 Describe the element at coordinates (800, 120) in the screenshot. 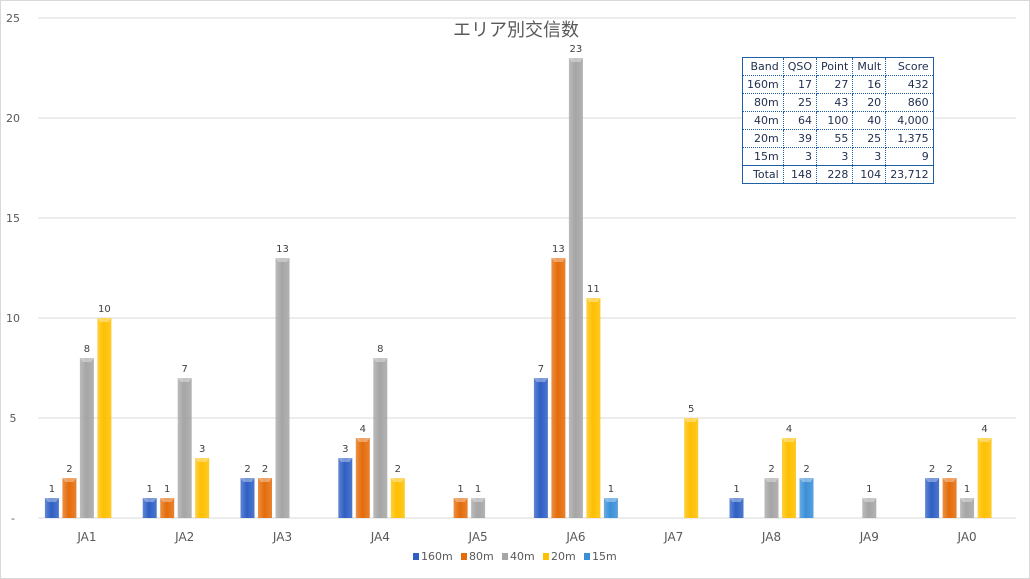

I see `score-table-cell: 64` at that location.